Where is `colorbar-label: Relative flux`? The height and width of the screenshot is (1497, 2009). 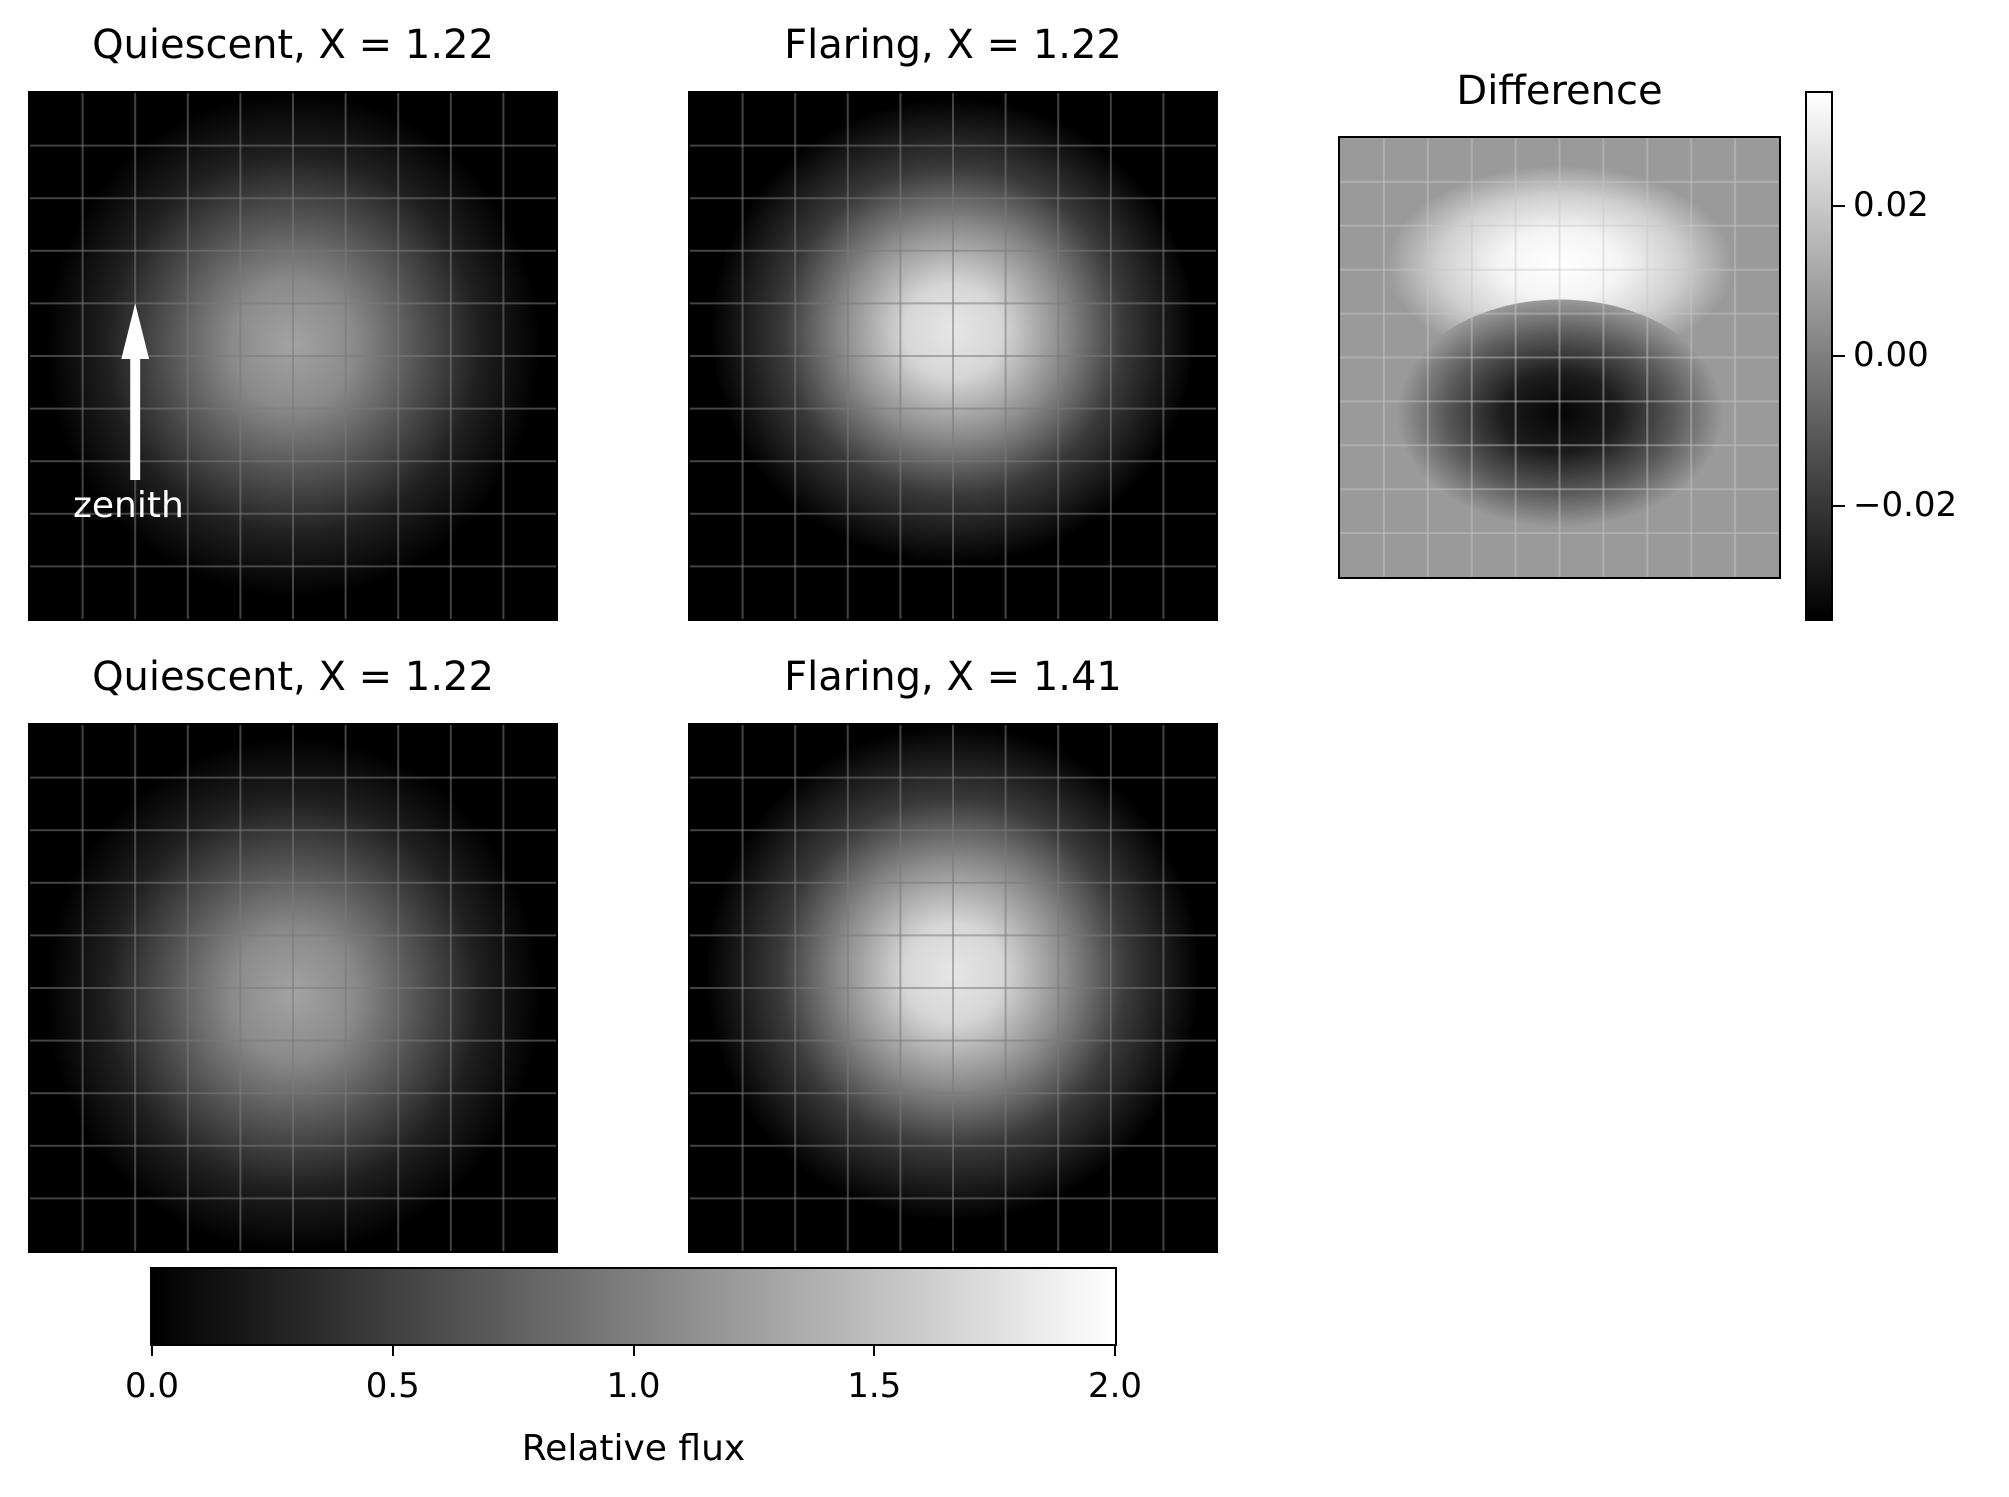 colorbar-label: Relative flux is located at coordinates (633, 1448).